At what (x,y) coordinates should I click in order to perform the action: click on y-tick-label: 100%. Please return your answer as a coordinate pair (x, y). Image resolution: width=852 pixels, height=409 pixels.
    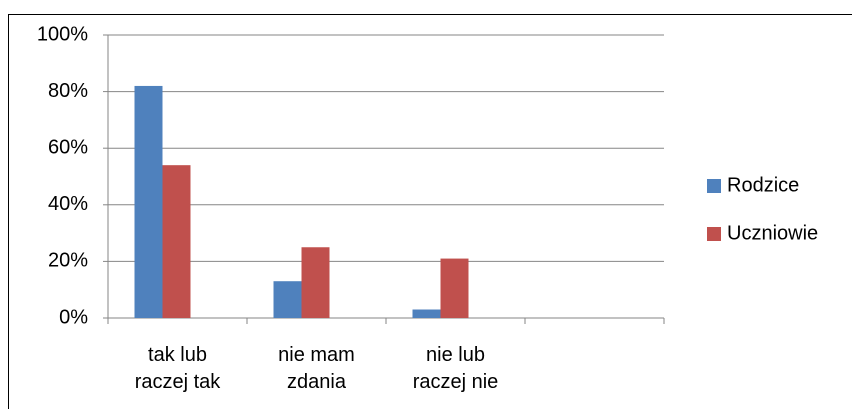
    Looking at the image, I should click on (62, 34).